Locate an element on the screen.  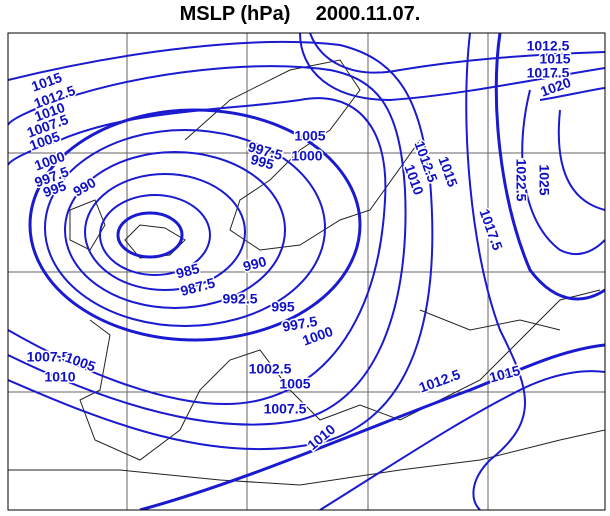
title: MSLP (hPa) is located at coordinates (235, 14).